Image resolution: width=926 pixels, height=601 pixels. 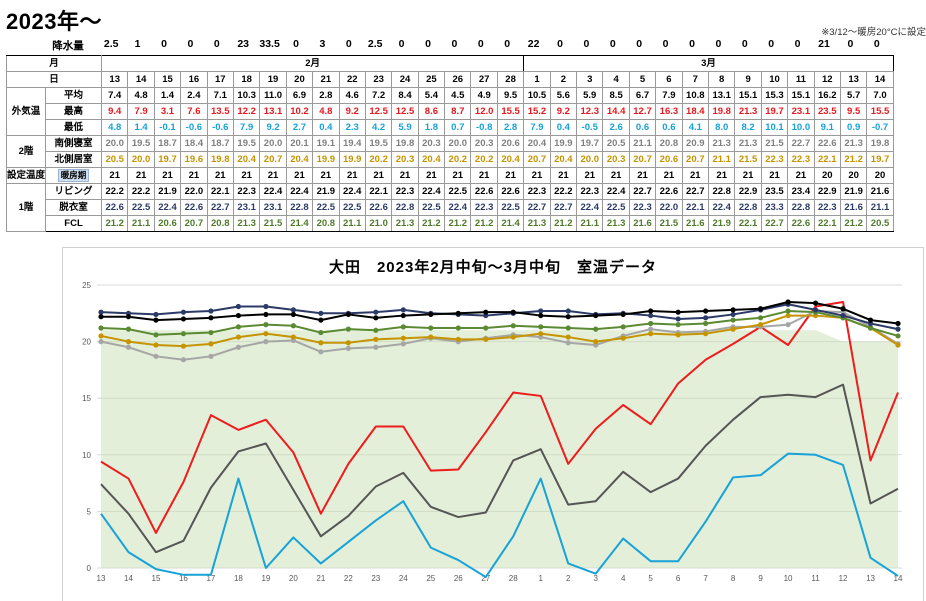 What do you see at coordinates (405, 79) in the screenshot?
I see `day-header: 24` at bounding box center [405, 79].